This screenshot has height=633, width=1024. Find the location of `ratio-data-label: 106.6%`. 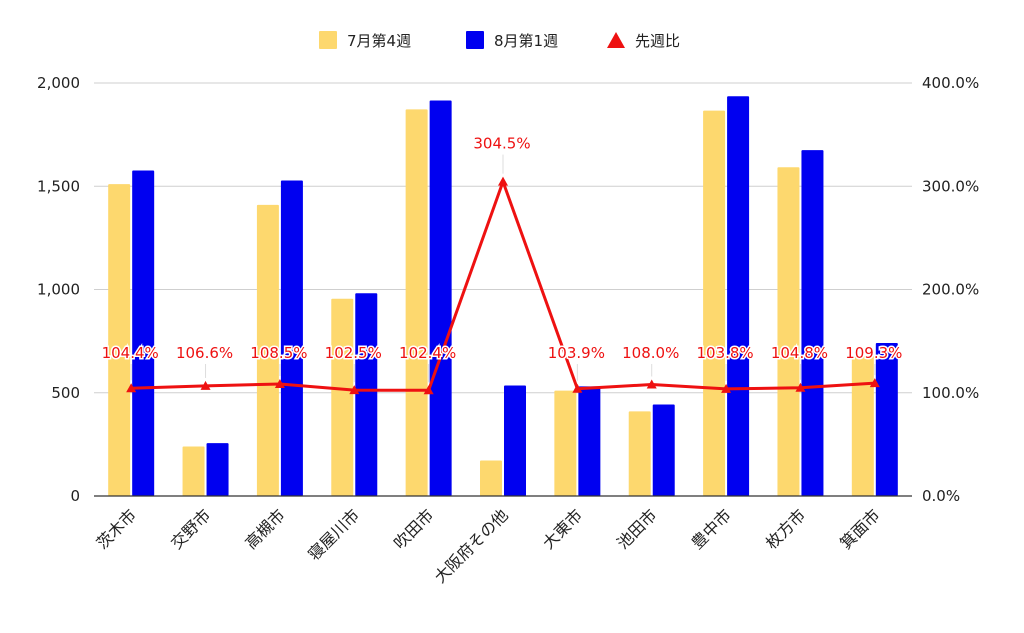

ratio-data-label: 106.6% is located at coordinates (204, 353).